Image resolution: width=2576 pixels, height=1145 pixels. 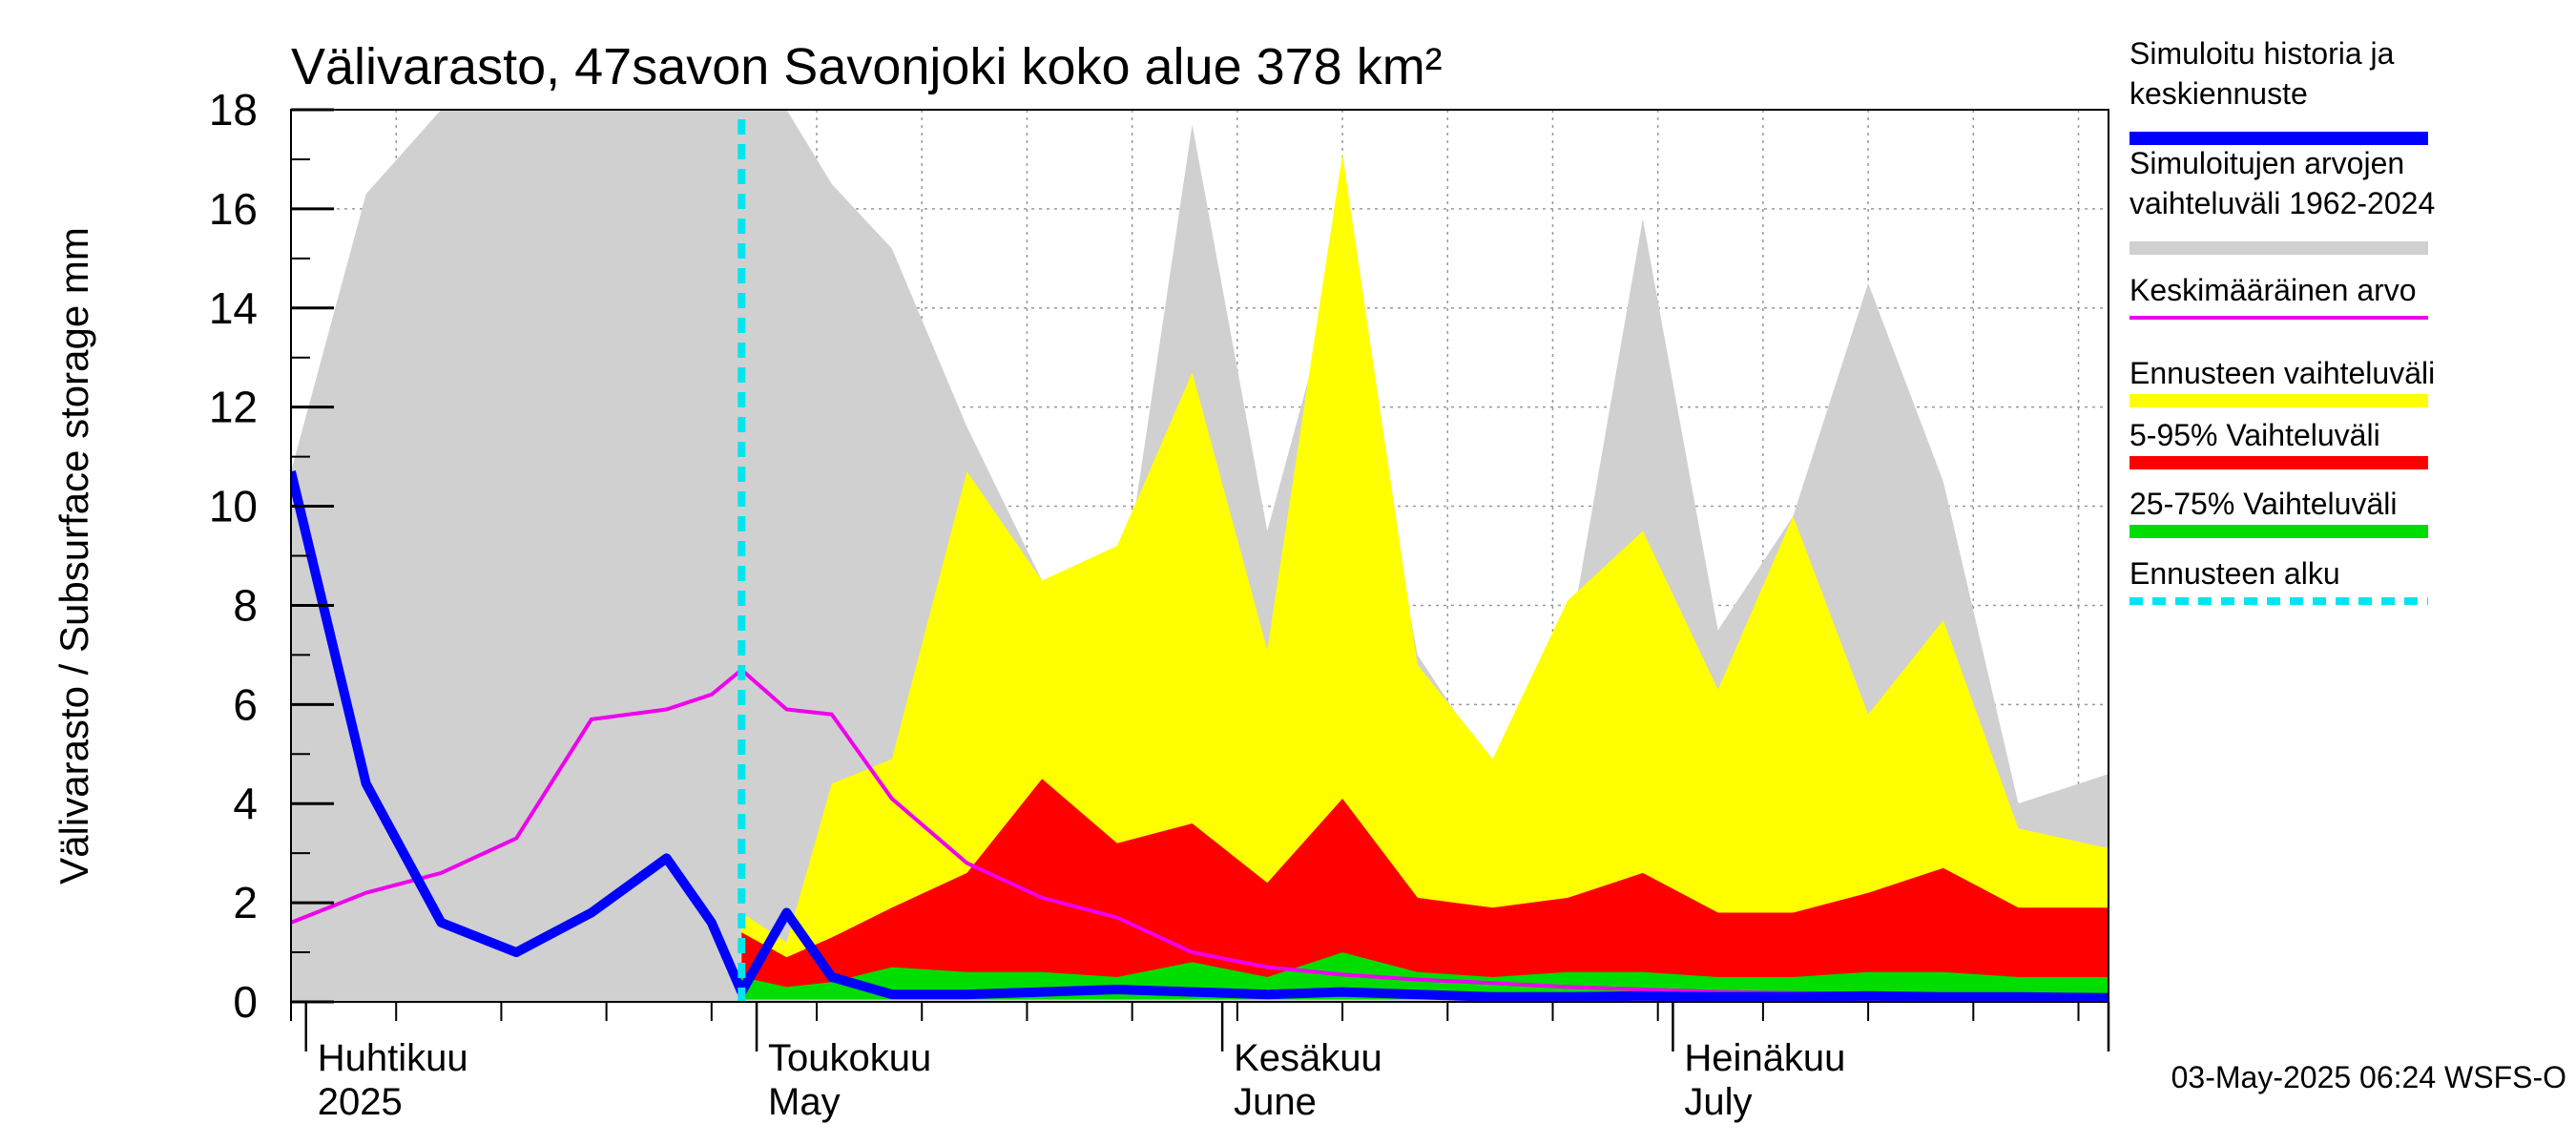 What do you see at coordinates (245, 903) in the screenshot?
I see `y-tick-label: 2` at bounding box center [245, 903].